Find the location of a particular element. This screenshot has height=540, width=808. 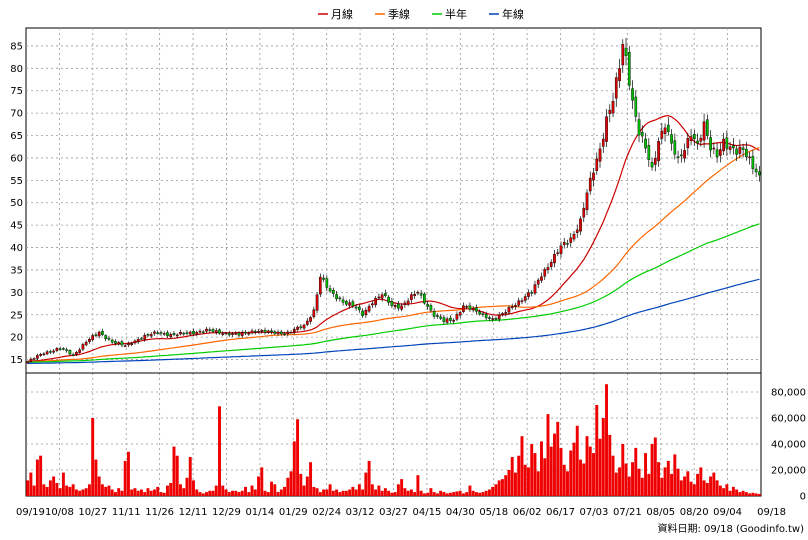

volume-tick-label: 80,000 is located at coordinates (788, 393).